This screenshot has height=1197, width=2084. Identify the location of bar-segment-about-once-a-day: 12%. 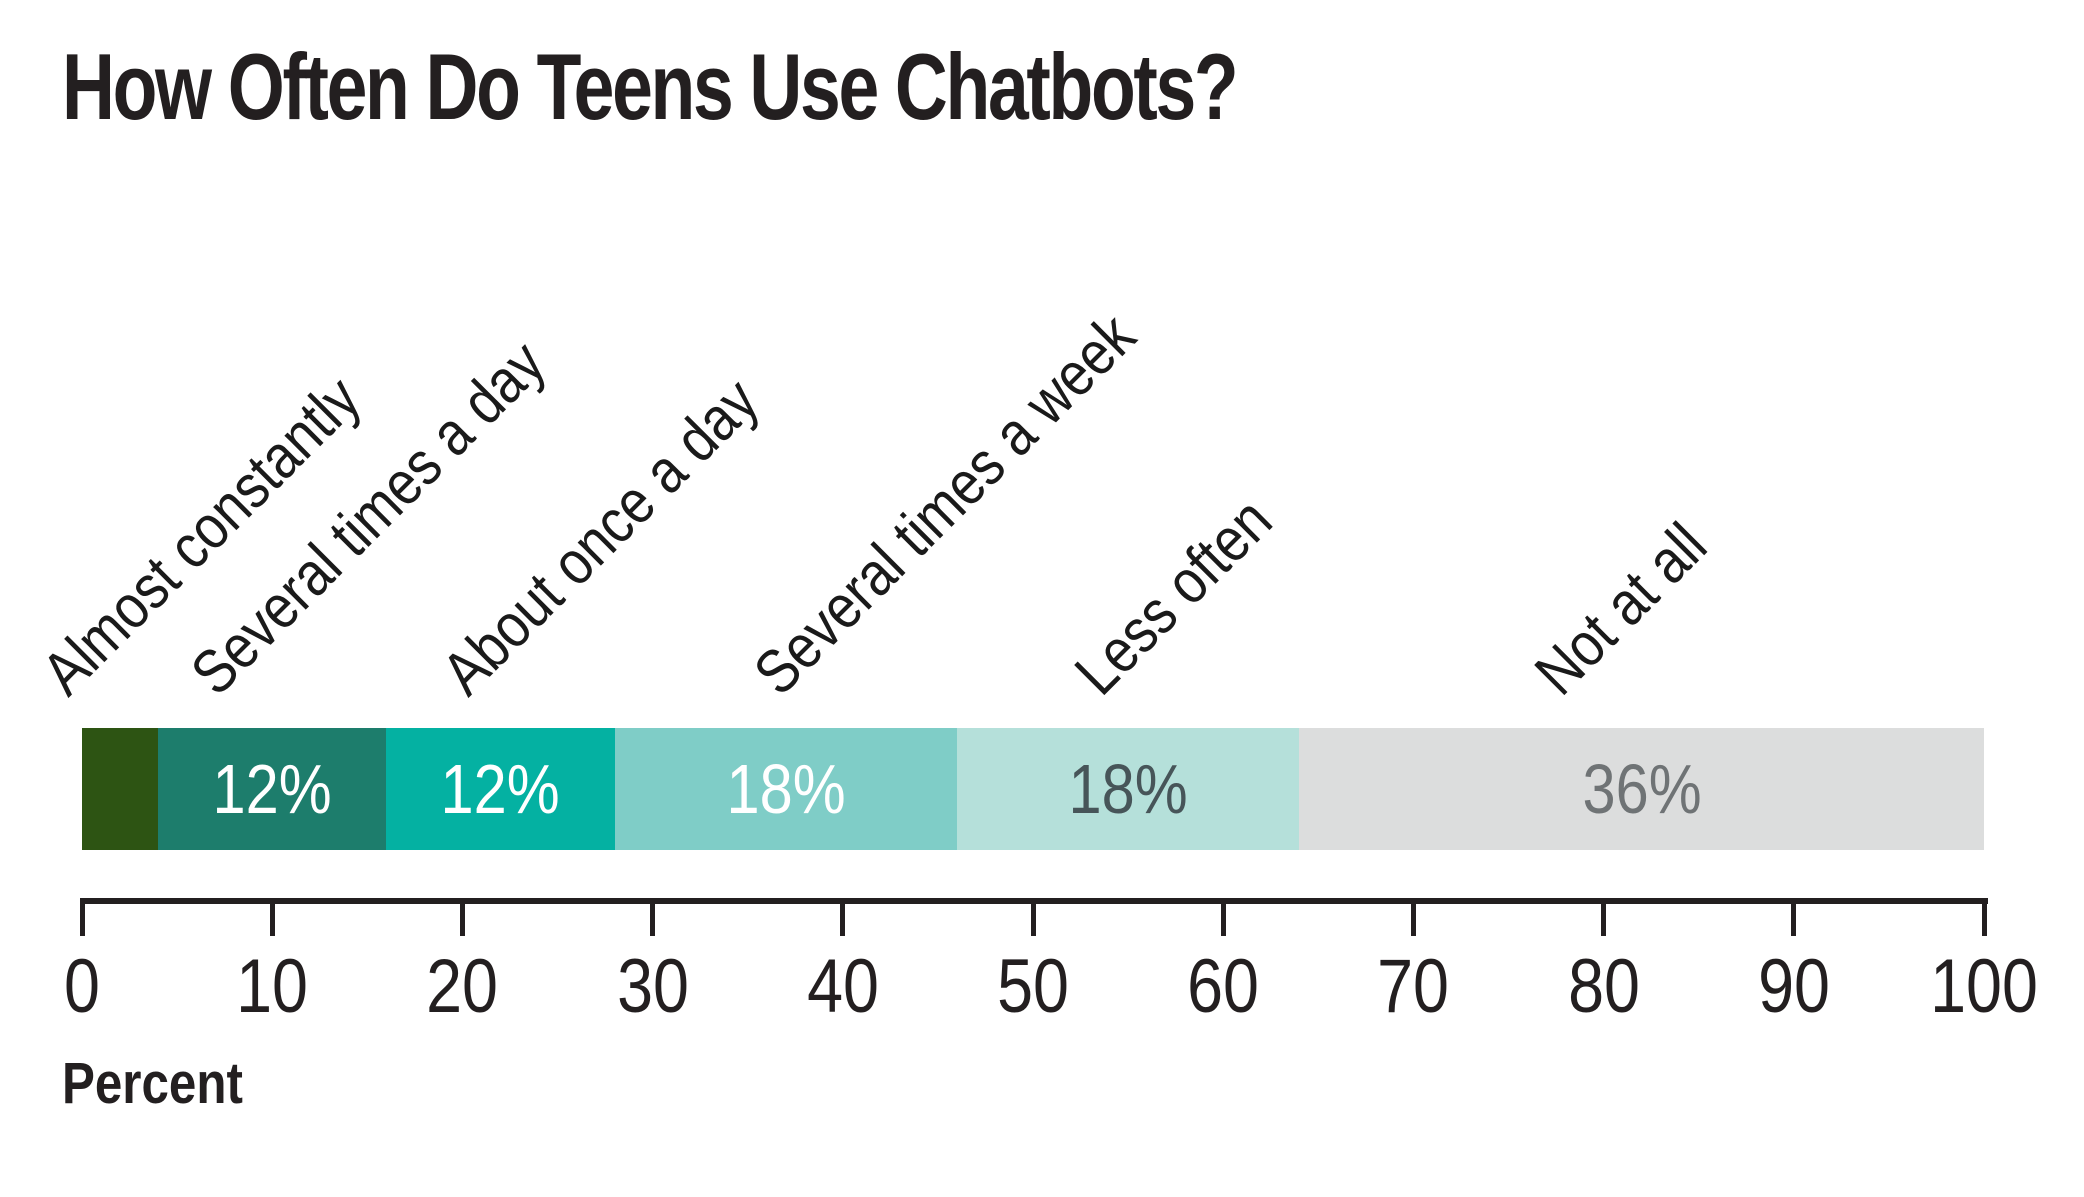
(500, 789).